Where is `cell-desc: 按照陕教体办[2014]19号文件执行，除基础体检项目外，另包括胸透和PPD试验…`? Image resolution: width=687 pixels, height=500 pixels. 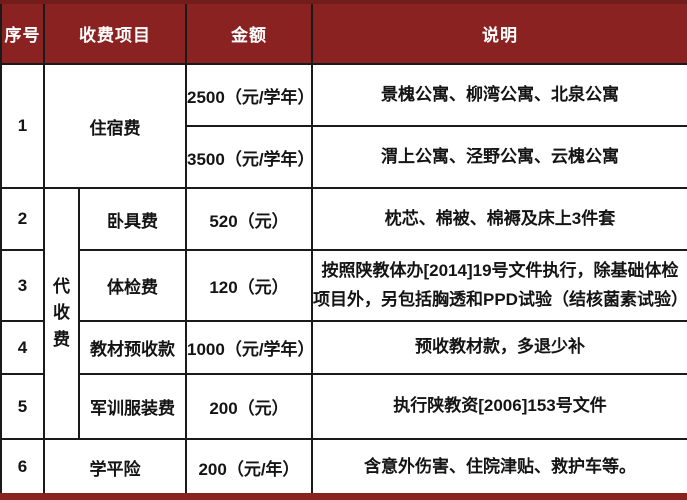
cell-desc: 按照陕教体办[2014]19号文件执行，除基础体检项目外，另包括胸透和PPD试验… is located at coordinates (499, 285).